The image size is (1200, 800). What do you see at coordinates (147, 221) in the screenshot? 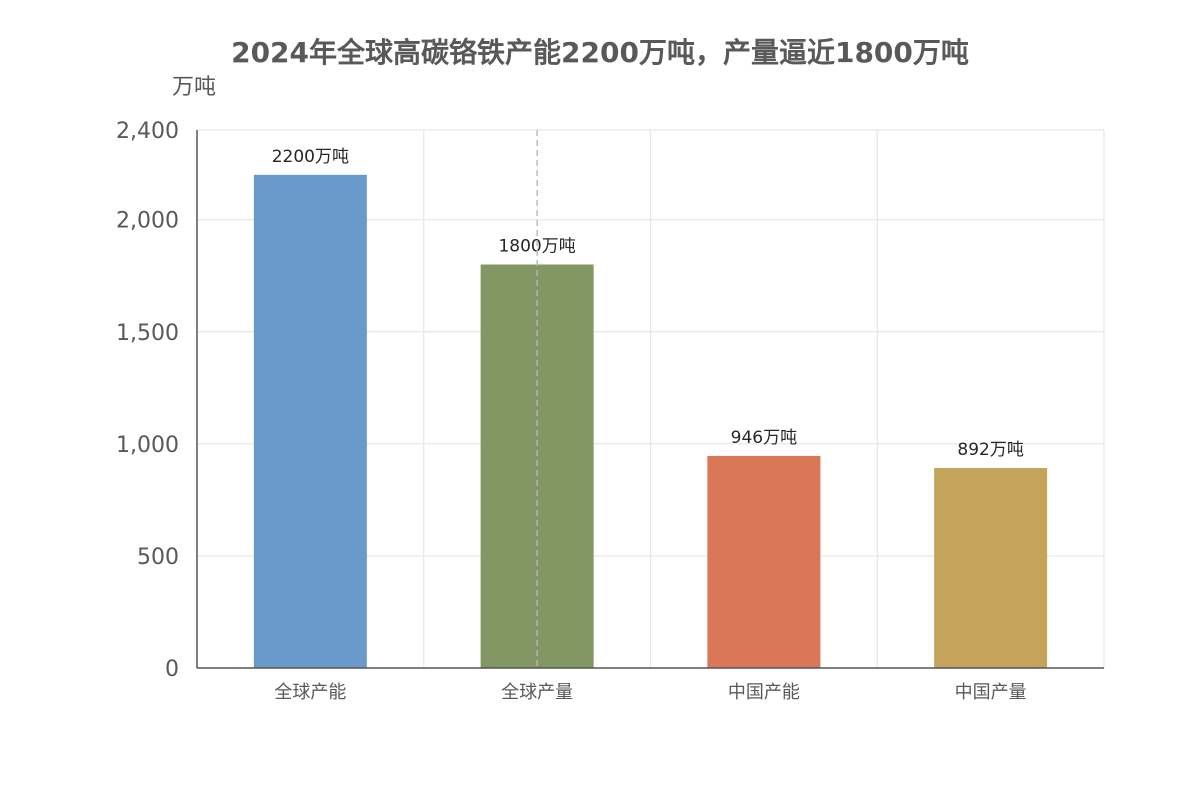
I see `y-tick-label-5: 2,000` at bounding box center [147, 221].